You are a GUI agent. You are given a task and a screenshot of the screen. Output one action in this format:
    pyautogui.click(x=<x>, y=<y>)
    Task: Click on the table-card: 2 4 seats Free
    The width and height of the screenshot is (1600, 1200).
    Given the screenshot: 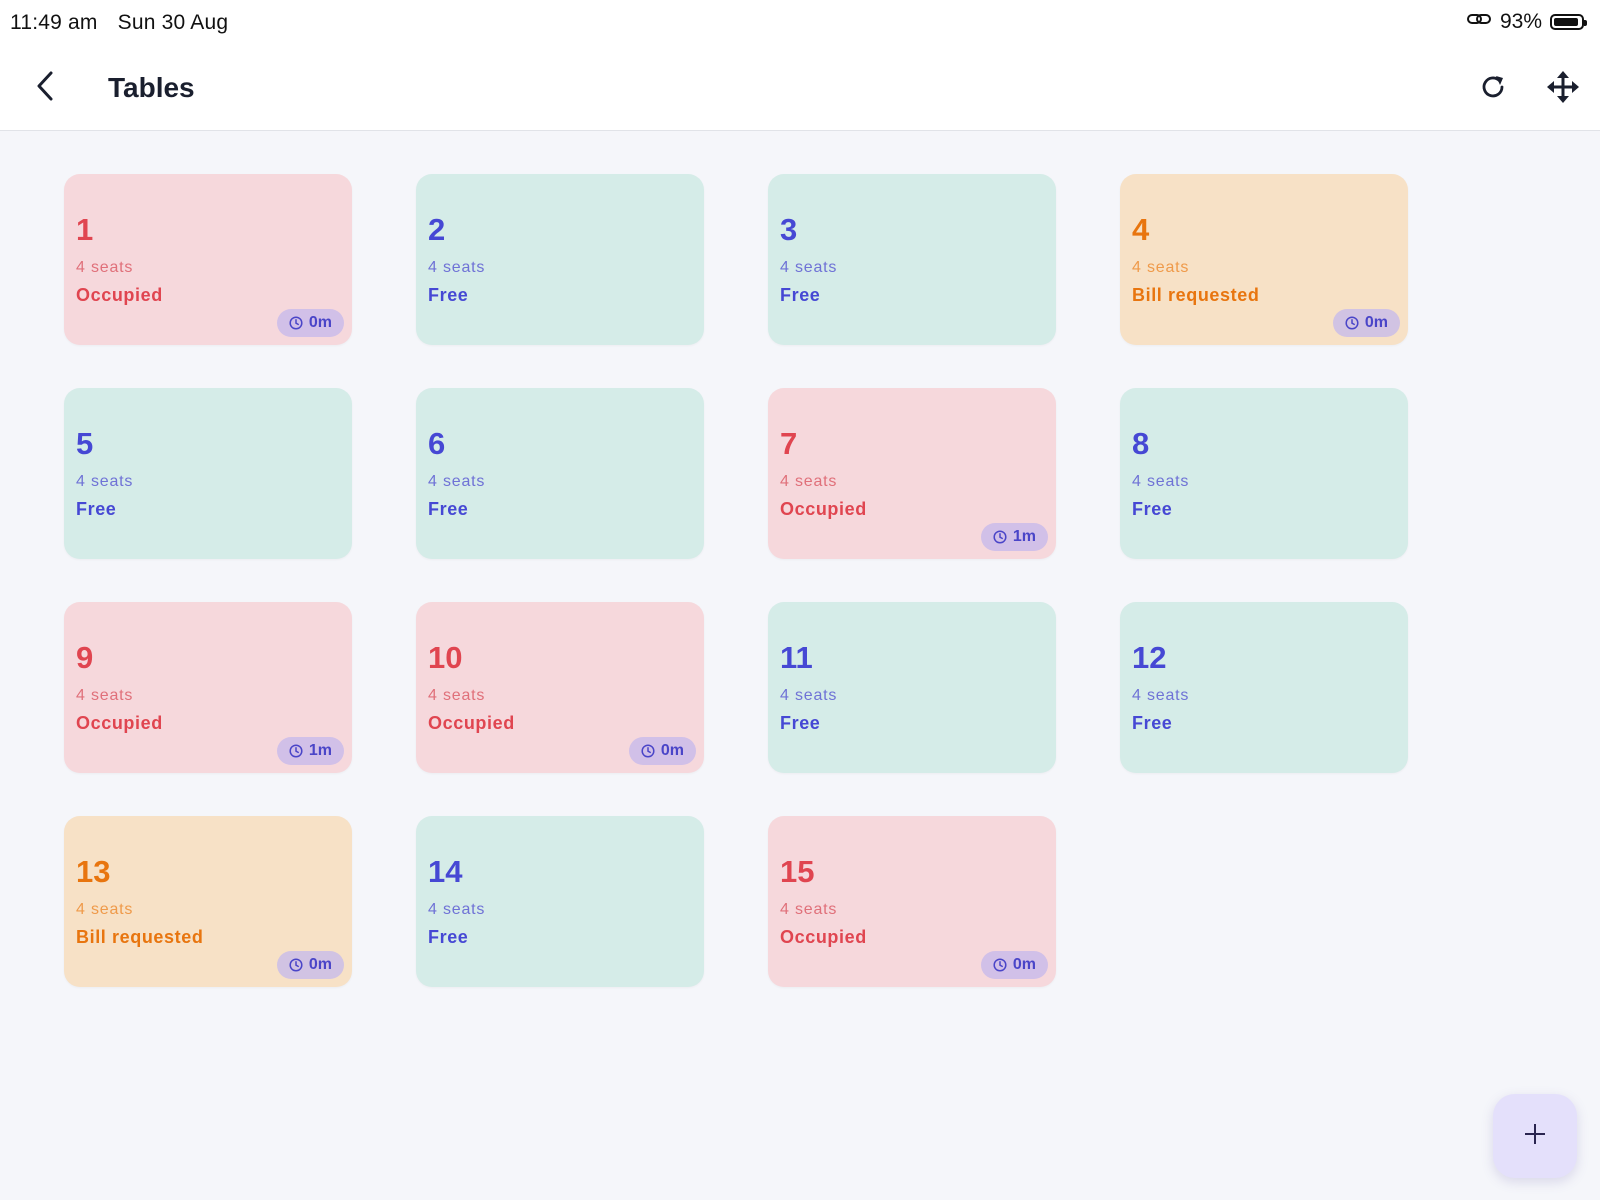 What is the action you would take?
    pyautogui.click(x=560, y=259)
    